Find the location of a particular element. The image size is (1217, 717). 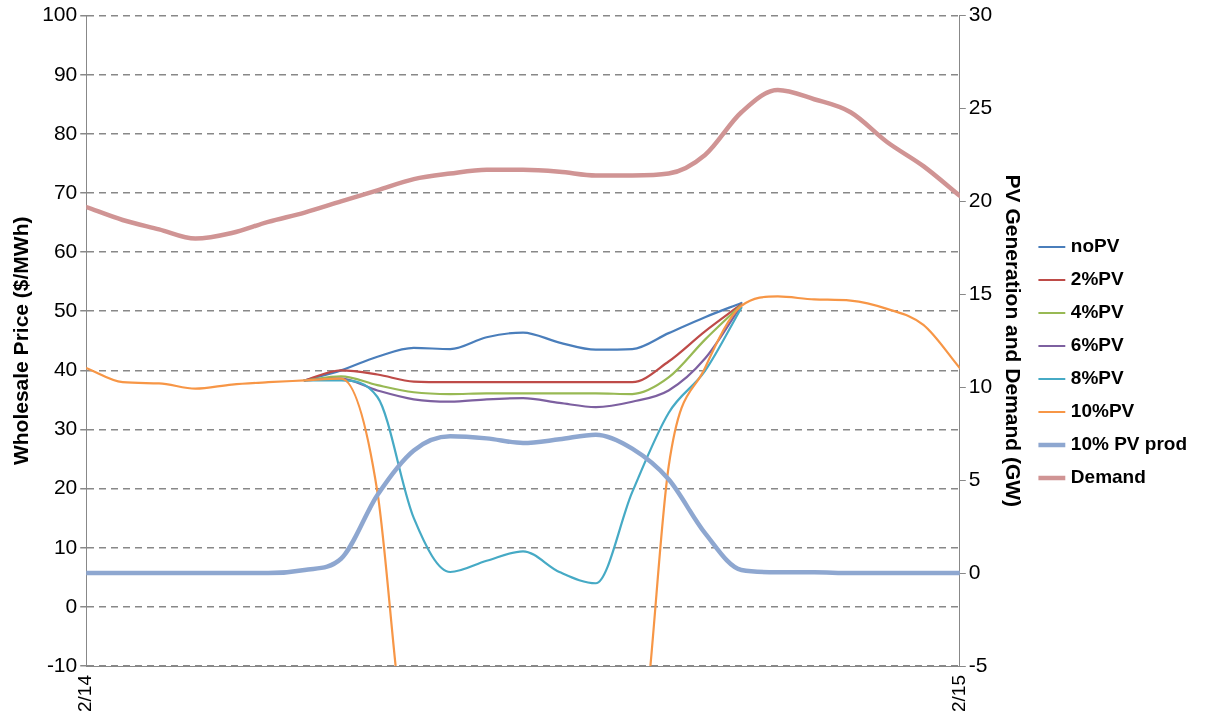

legend-label: 6%PV is located at coordinates (1097, 345).